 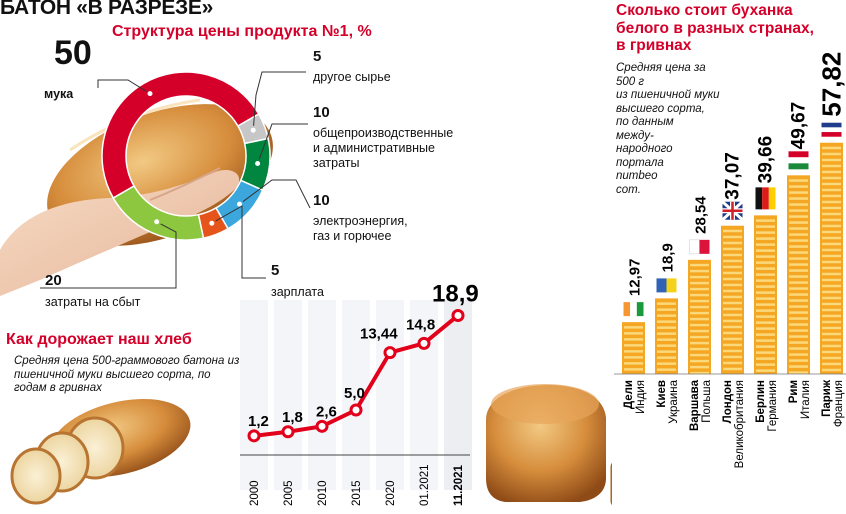 I want to click on year-tick-label: 01.2021, so click(x=425, y=485).